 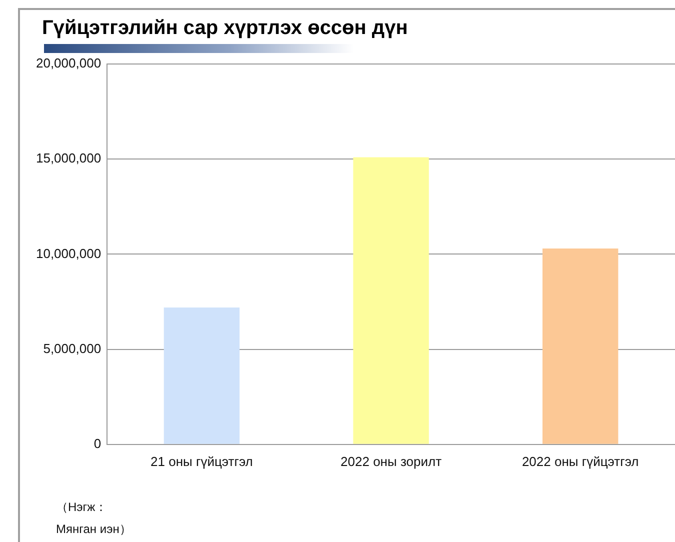 I want to click on y-tick-label: 15,000,000, so click(x=69, y=158).